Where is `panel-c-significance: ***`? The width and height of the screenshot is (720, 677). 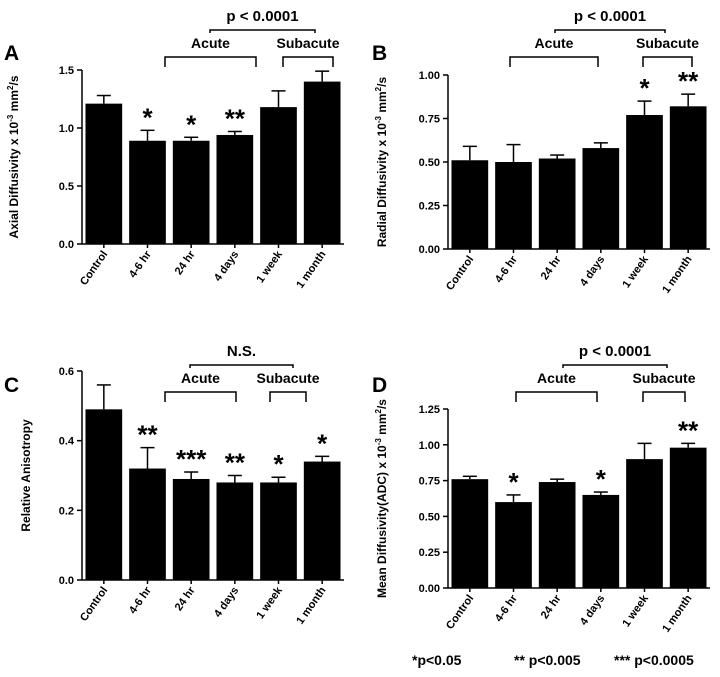 panel-c-significance: *** is located at coordinates (191, 459).